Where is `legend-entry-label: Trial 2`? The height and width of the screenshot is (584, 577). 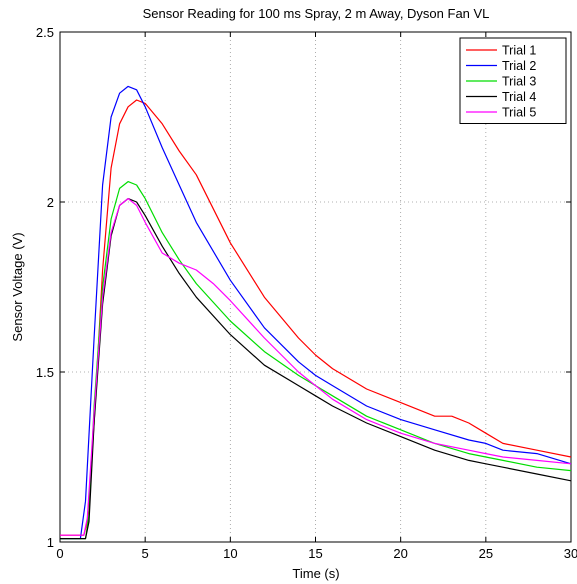 legend-entry-label: Trial 2 is located at coordinates (519, 66).